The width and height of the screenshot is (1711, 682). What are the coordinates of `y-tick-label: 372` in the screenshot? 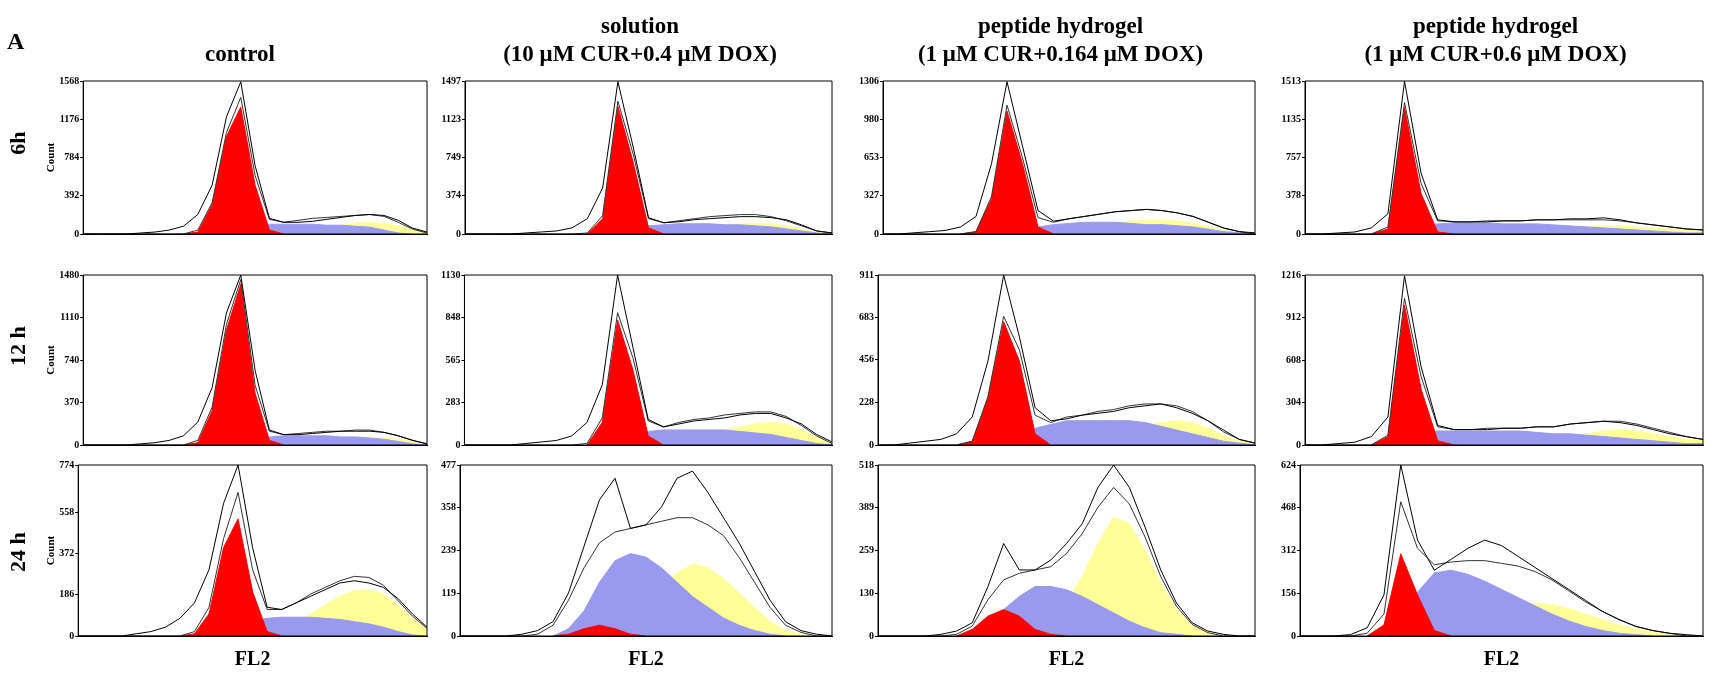 It's located at (67, 553).